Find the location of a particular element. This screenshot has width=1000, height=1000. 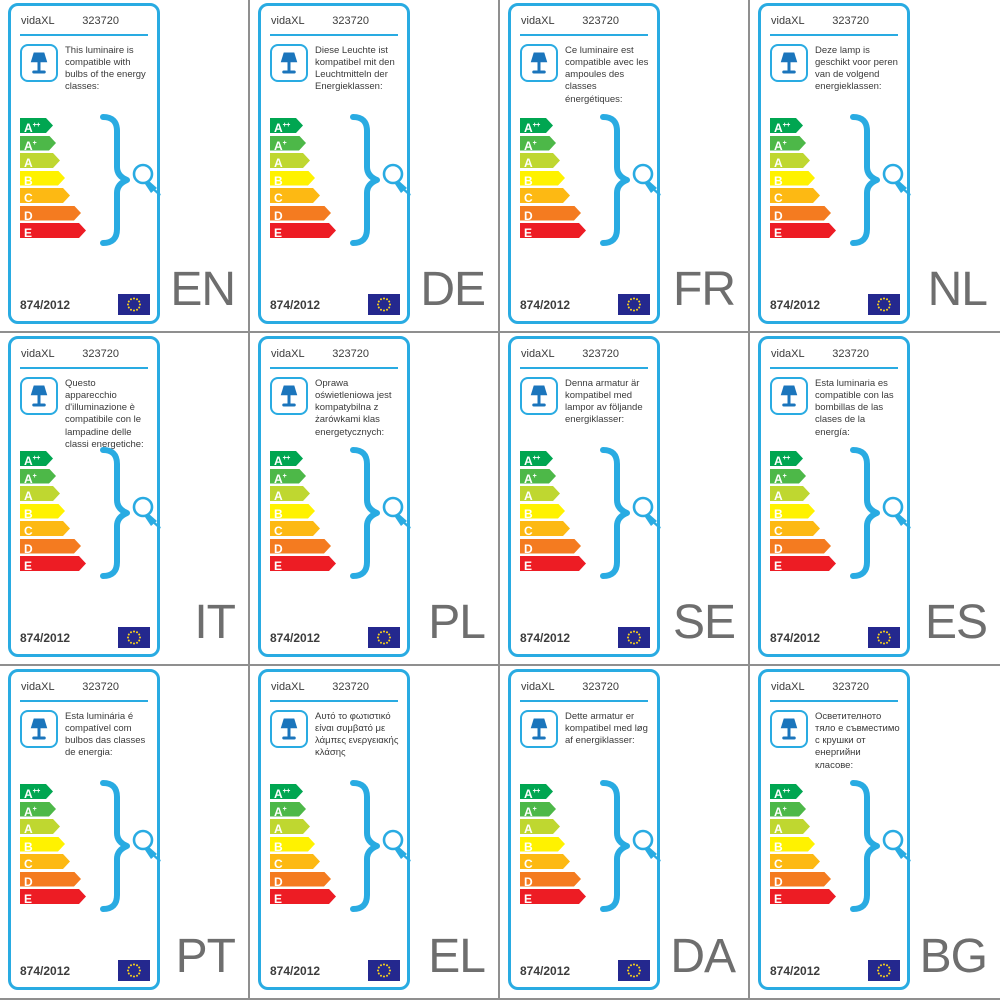

energy-class-sup: + is located at coordinates (534, 809).